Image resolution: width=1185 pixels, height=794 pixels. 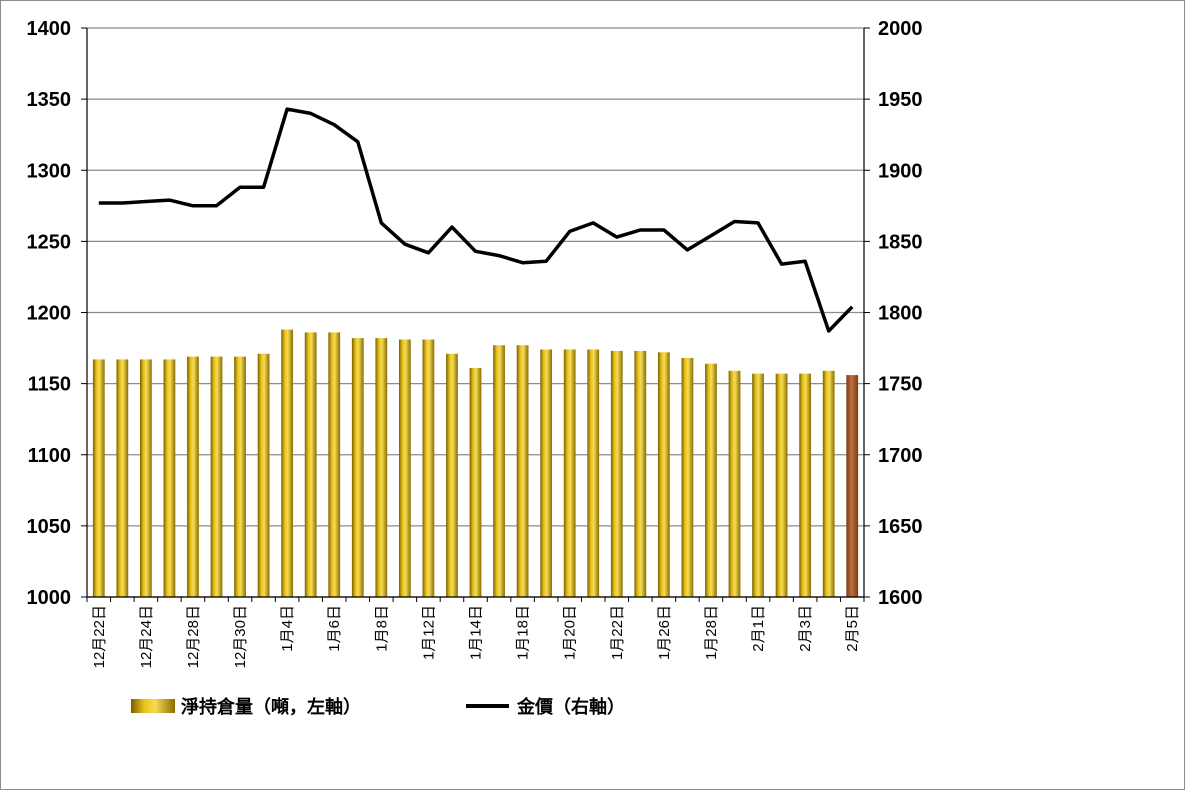 What do you see at coordinates (49, 314) in the screenshot?
I see `left-axis-tick-label: 1200` at bounding box center [49, 314].